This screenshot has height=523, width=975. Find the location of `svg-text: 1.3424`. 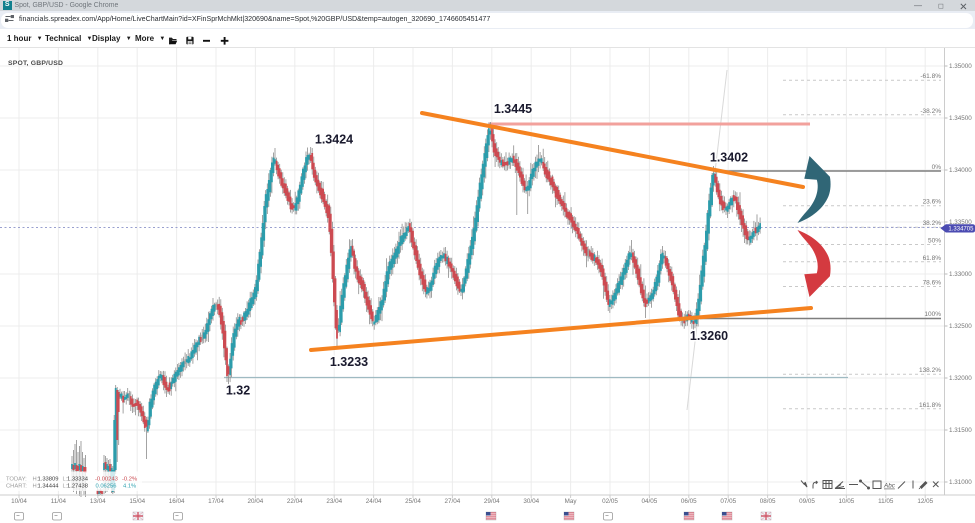

svg-text: 1.3424 is located at coordinates (334, 139).